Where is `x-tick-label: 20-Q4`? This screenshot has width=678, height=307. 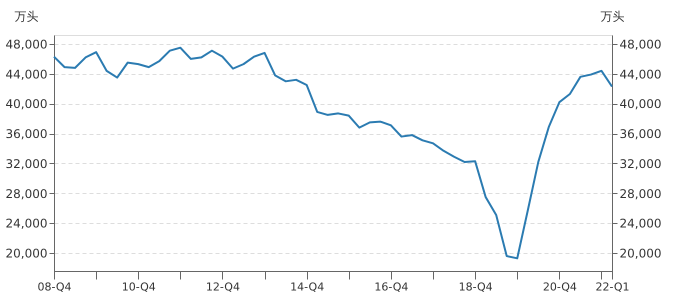 x-tick-label: 20-Q4 is located at coordinates (559, 287).